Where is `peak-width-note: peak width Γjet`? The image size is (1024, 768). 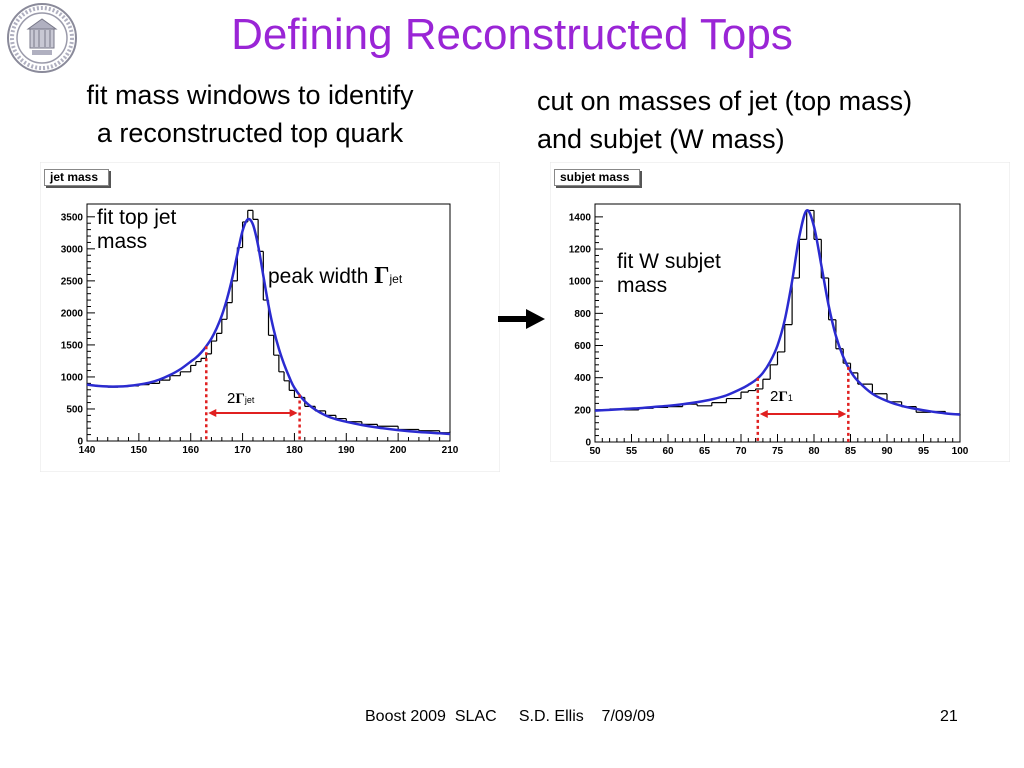 peak-width-note: peak width Γjet is located at coordinates (335, 277).